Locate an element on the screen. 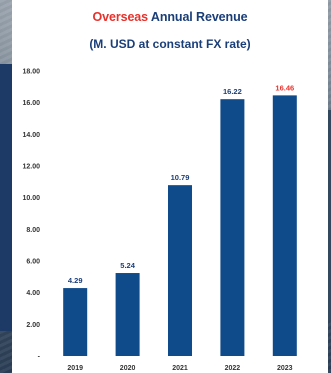 This screenshot has height=373, width=331. y-tick-label: - is located at coordinates (39, 357).